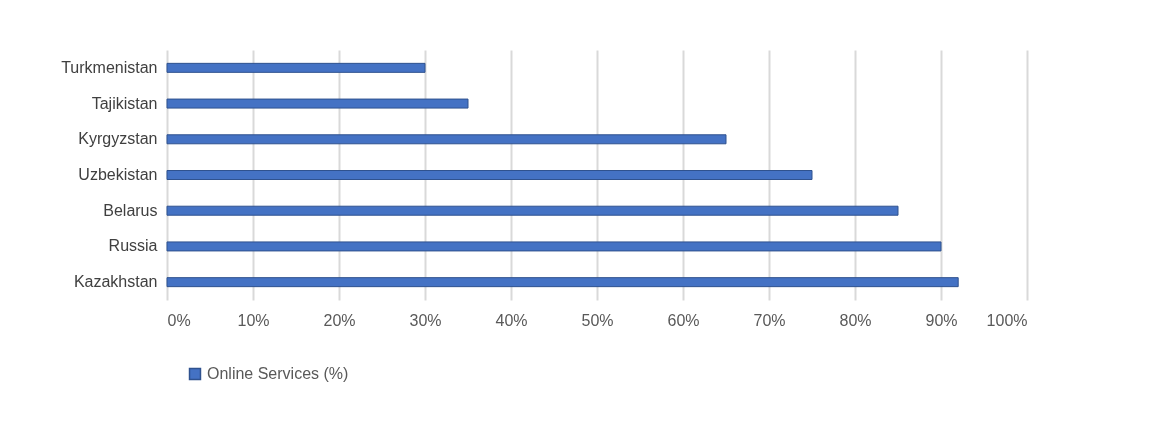 This screenshot has width=1152, height=423. I want to click on x-tick-label: 90%, so click(941, 320).